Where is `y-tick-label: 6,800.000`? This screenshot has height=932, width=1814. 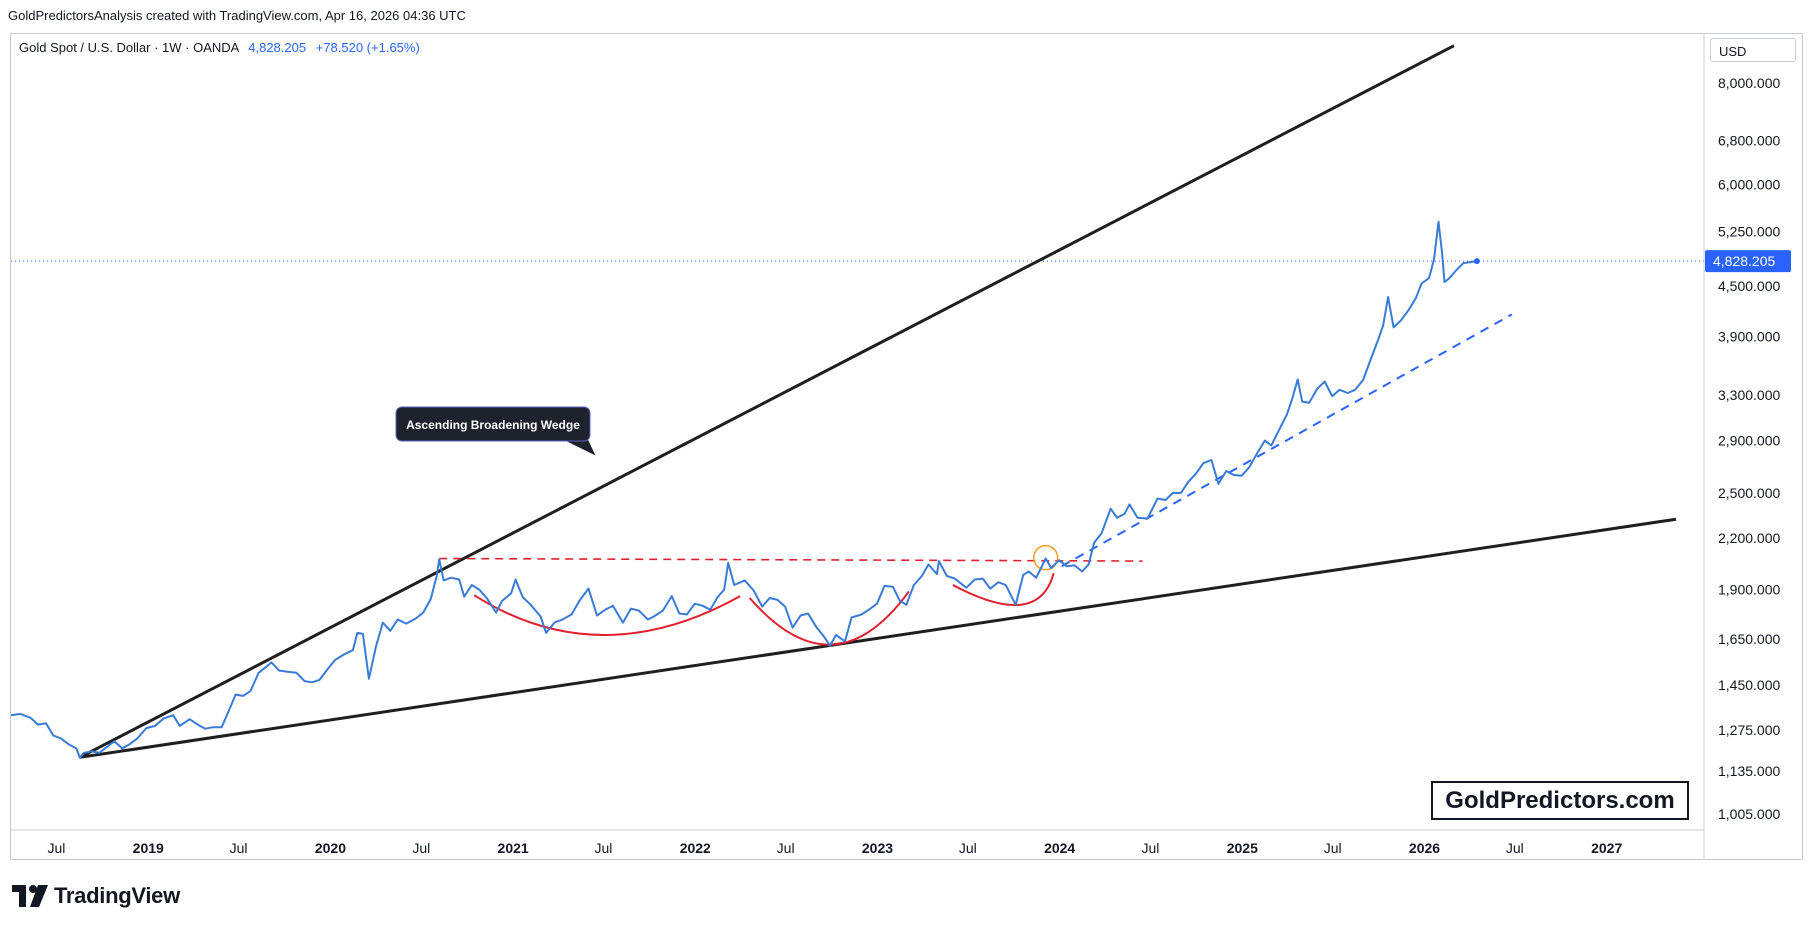 y-tick-label: 6,800.000 is located at coordinates (1749, 140).